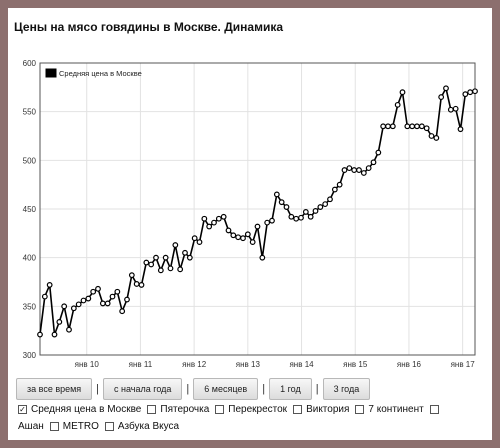 This screenshot has width=500, height=448. What do you see at coordinates (87, 364) in the screenshot?
I see `x-tick-label: янв 10` at bounding box center [87, 364].